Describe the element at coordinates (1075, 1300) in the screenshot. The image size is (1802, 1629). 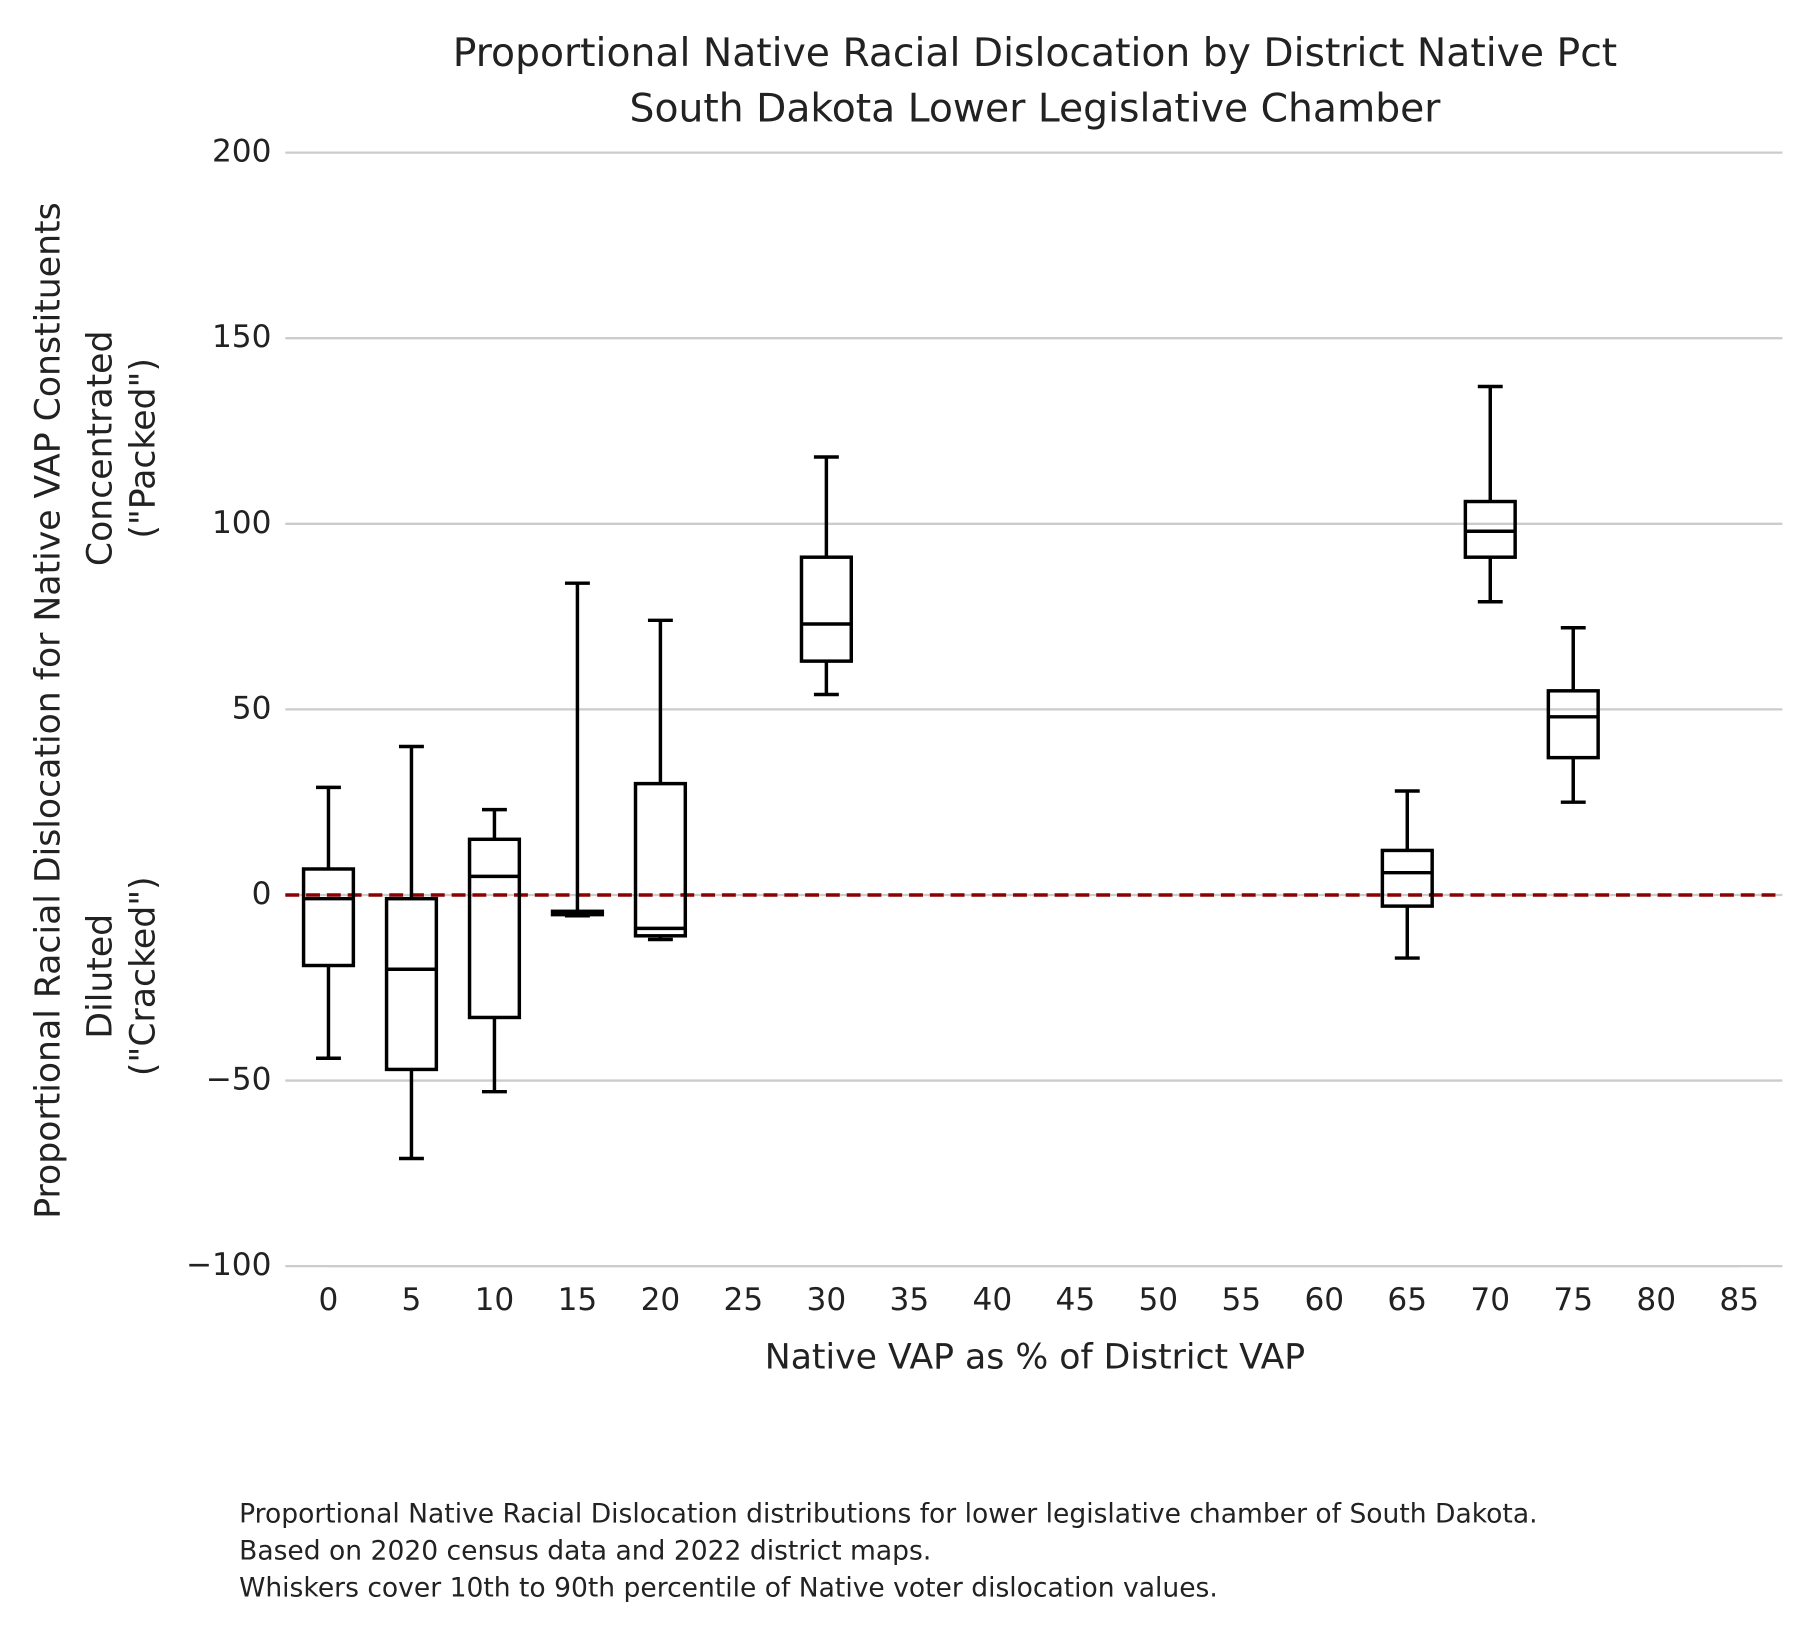
I see `x-tick-label: 45` at that location.